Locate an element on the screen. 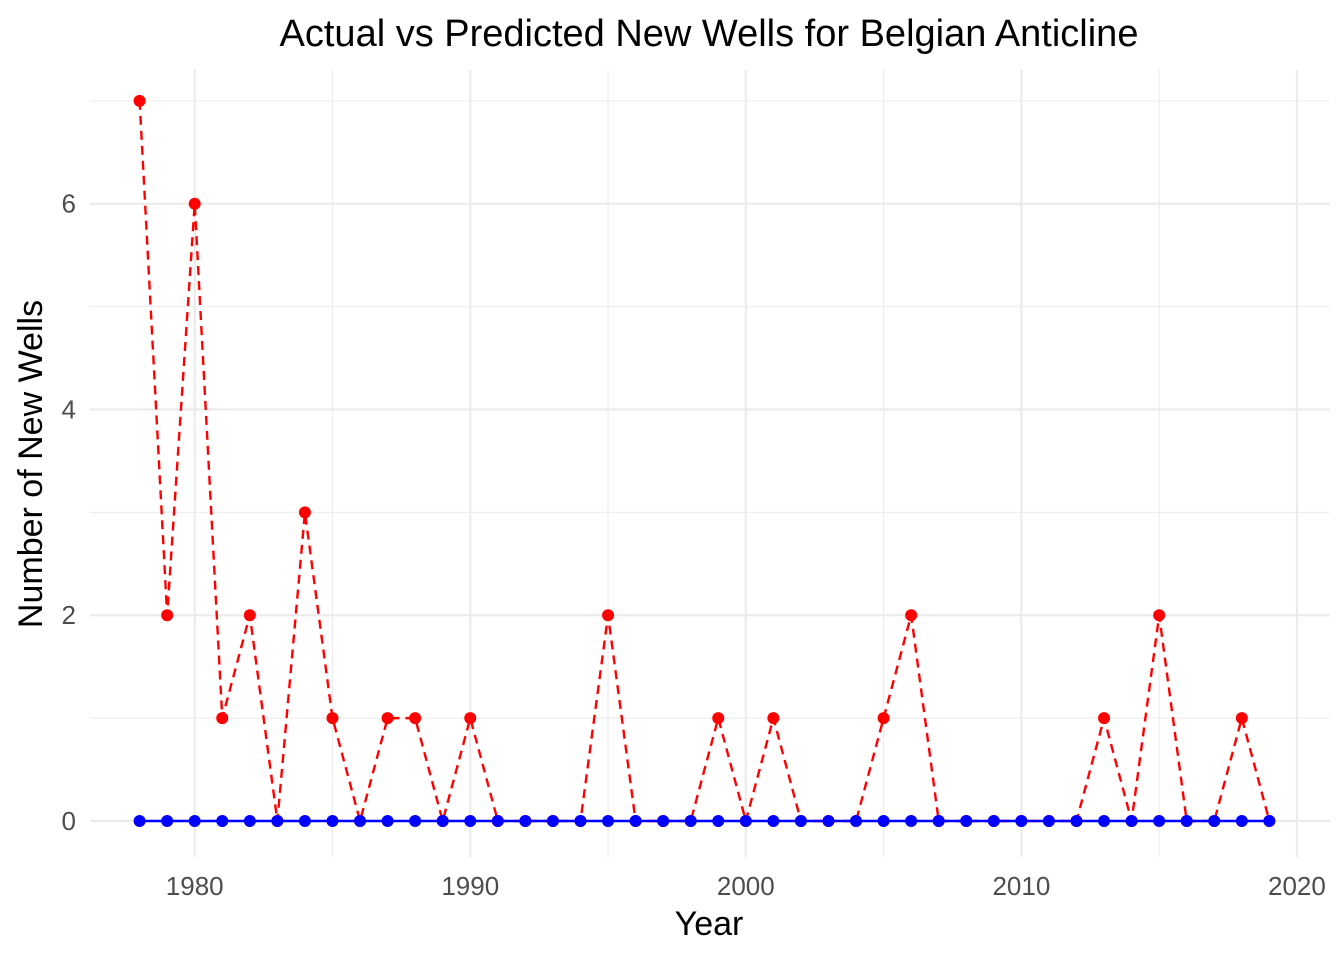 This screenshot has height=965, width=1344. x-tick-label: 2010 is located at coordinates (1021, 886).